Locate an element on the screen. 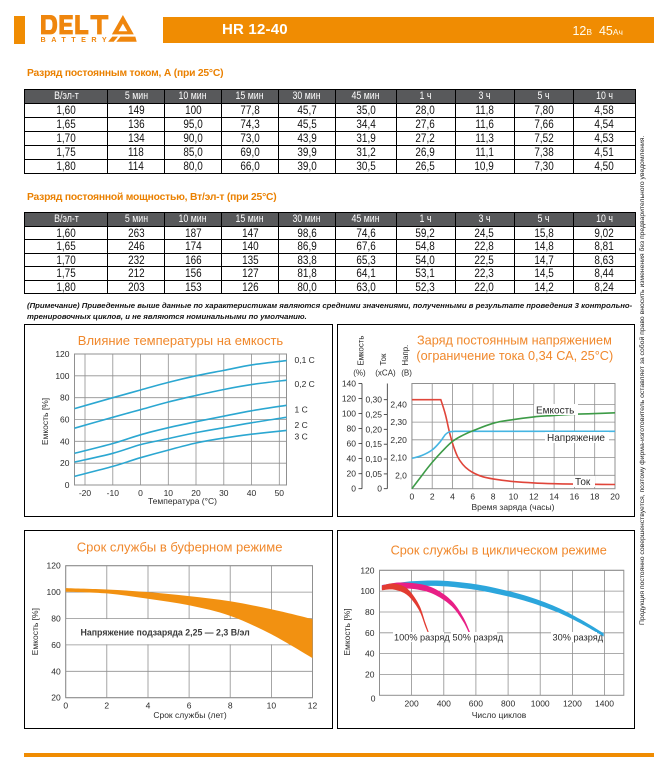  svg-text: Влияние температуры на емкость is located at coordinates (181, 340).